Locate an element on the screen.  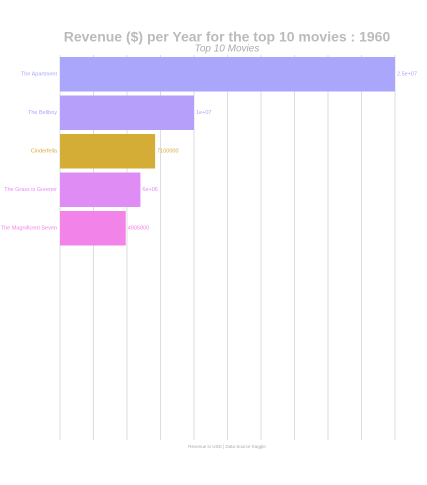
value-label: 4905000 is located at coordinates (138, 229).